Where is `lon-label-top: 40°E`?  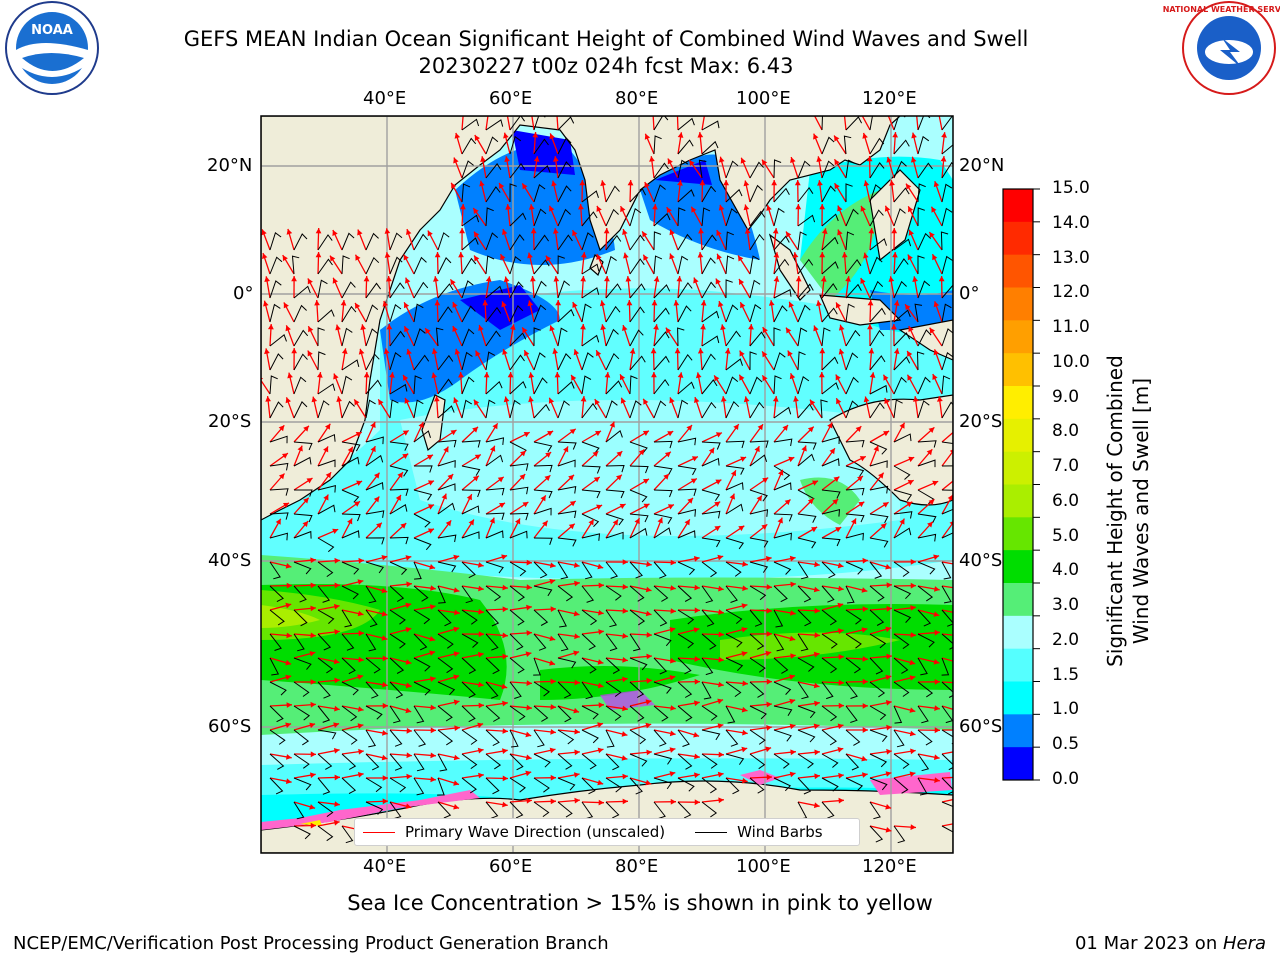
lon-label-top: 40°E is located at coordinates (385, 98).